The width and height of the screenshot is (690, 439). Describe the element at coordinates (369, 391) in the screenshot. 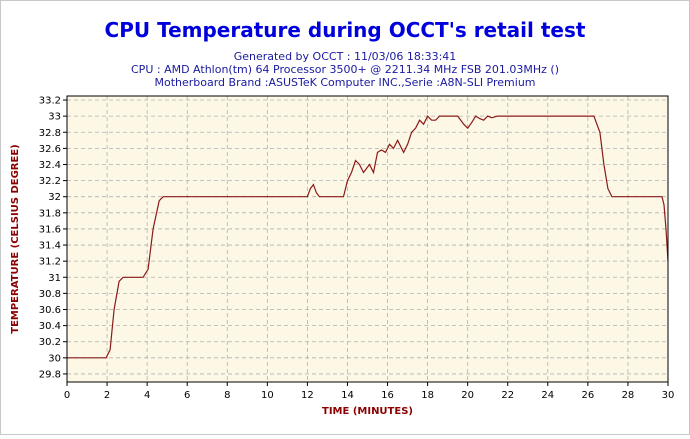

I see `x-axis-ticks: 0 2 4 6 8 10 12 14 16 18 20 22 24 26 28 30` at that location.